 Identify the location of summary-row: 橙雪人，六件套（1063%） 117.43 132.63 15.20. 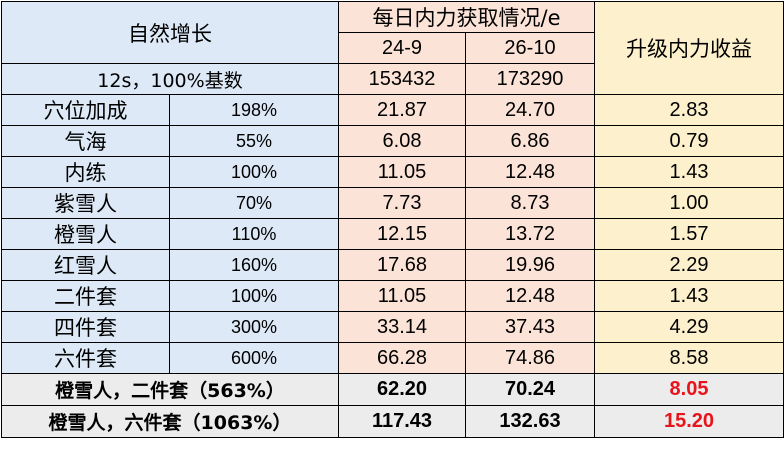
(392, 421).